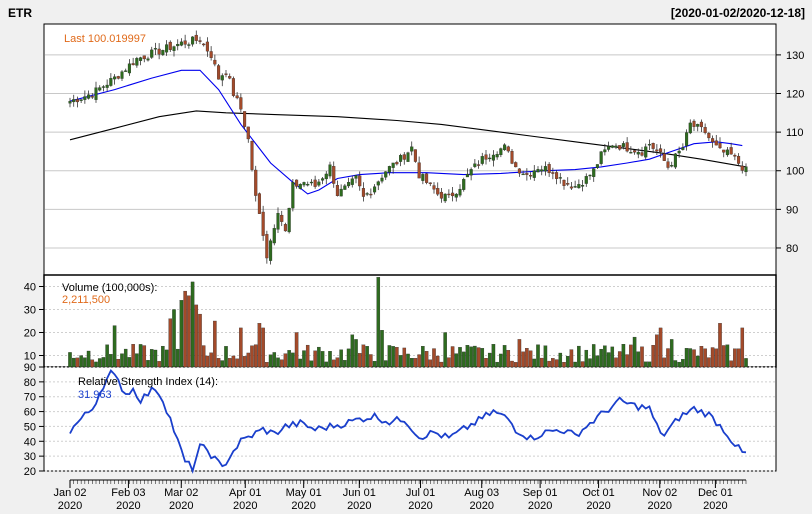  Describe the element at coordinates (540, 493) in the screenshot. I see `x-tick-label: Sep 01` at that location.